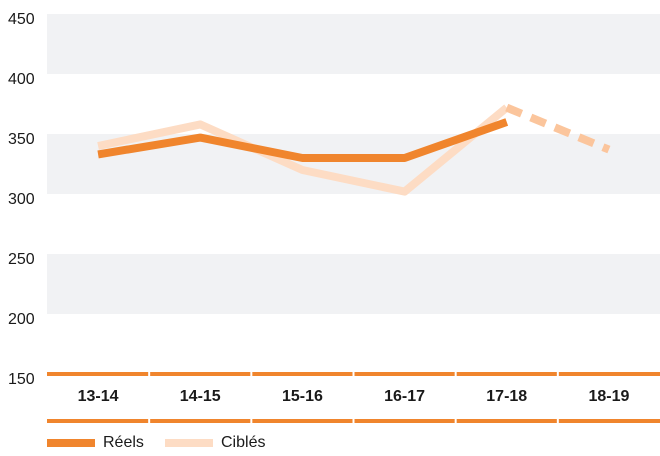 Image resolution: width=660 pixels, height=456 pixels. I want to click on x-tick-label: 18-19, so click(608, 396).